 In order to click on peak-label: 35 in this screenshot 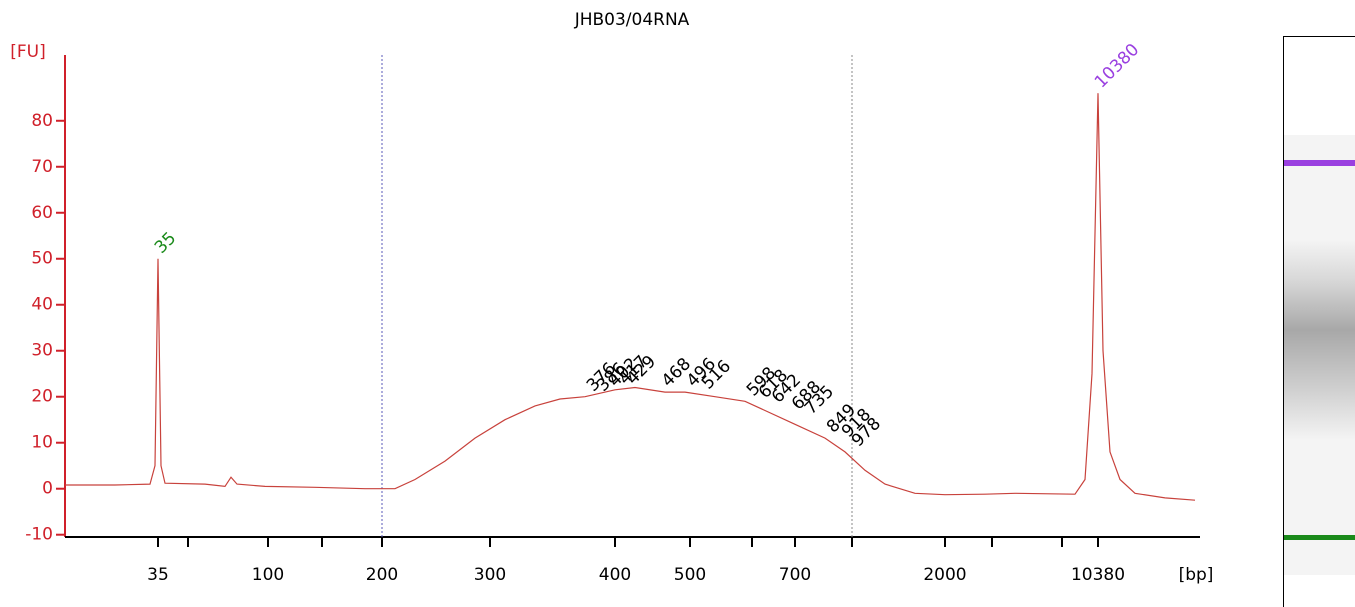, I will do `click(165, 242)`.